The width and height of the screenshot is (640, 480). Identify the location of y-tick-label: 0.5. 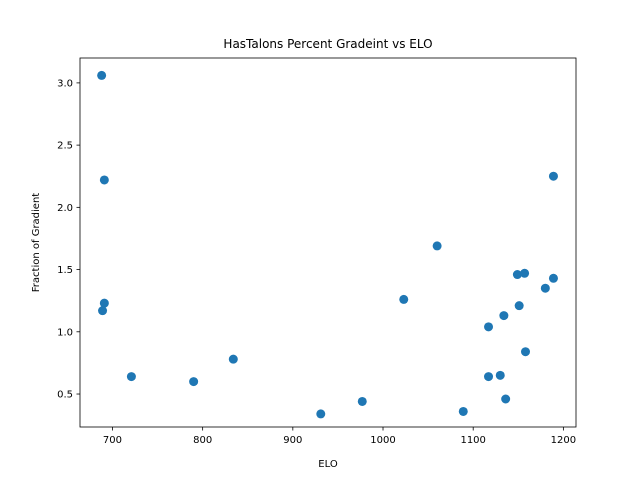
(65, 395).